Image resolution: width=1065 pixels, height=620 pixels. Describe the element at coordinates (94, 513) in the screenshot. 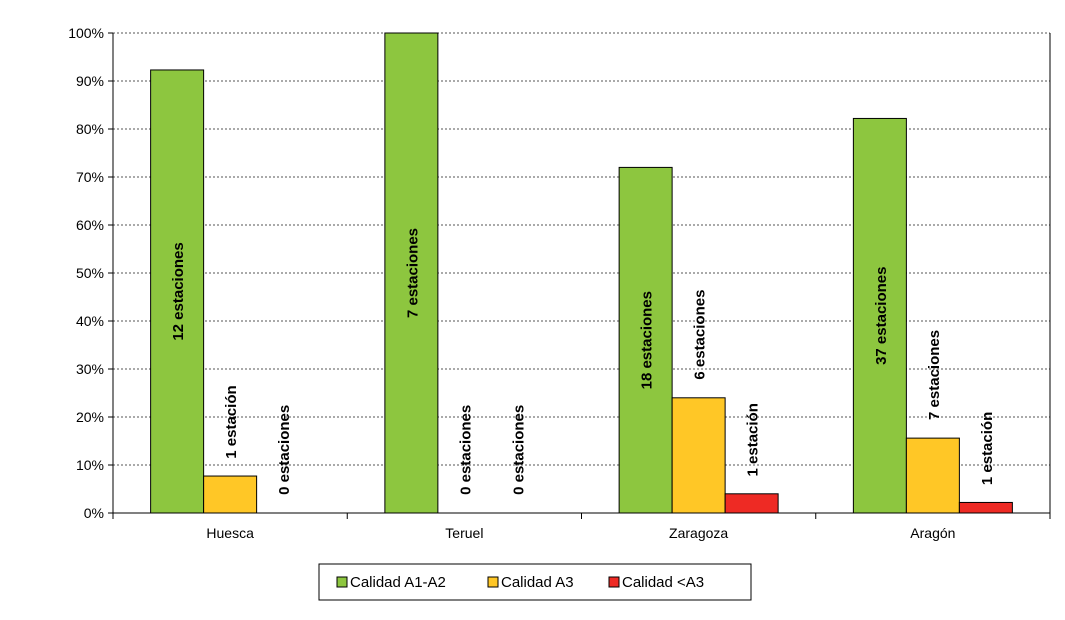

I see `y-tick-label: 0%` at that location.